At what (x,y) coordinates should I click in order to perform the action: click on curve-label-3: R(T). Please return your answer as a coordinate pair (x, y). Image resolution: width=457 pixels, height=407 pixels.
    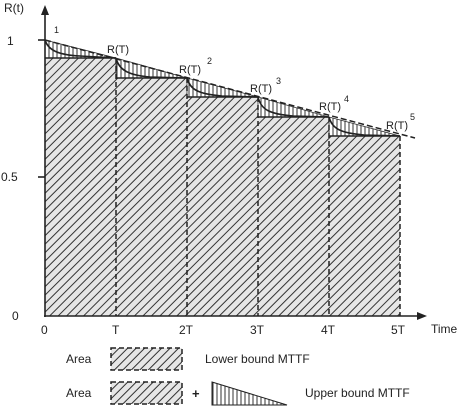
    Looking at the image, I should click on (190, 70).